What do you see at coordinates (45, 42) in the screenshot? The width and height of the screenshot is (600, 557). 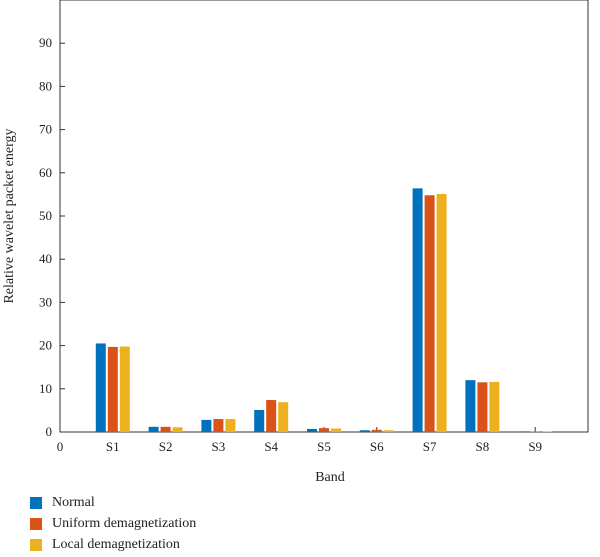 I see `y-tick-label: 90` at bounding box center [45, 42].